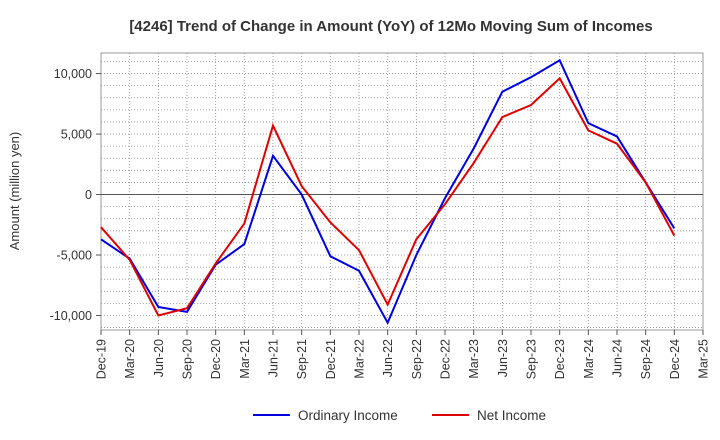  I want to click on x-tick-label: Mar-25, so click(704, 359).